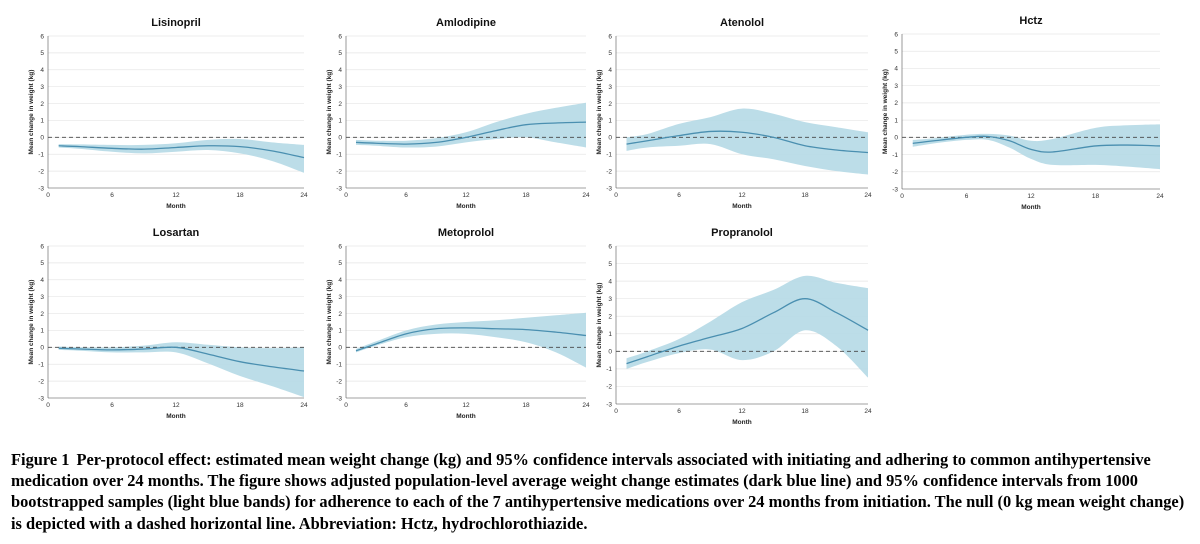  Describe the element at coordinates (40, 459) in the screenshot. I see `figure-label: Figure 1` at that location.